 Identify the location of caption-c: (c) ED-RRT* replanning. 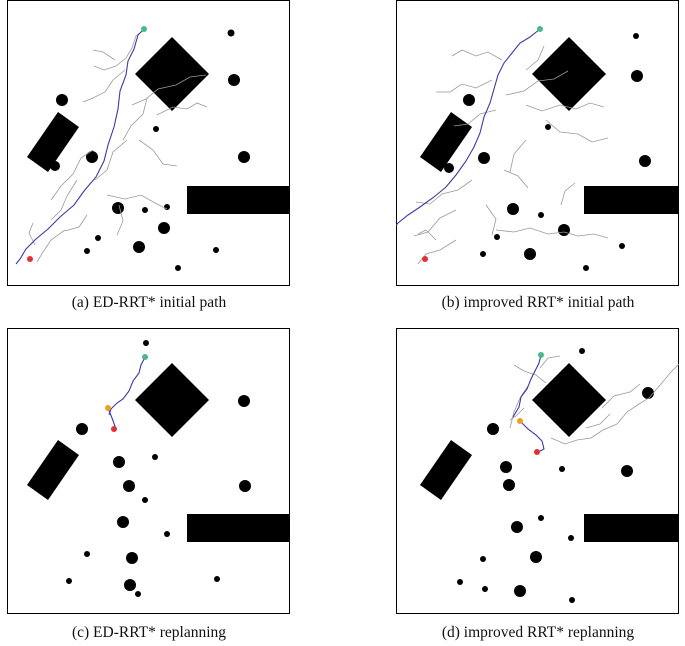
(149, 632).